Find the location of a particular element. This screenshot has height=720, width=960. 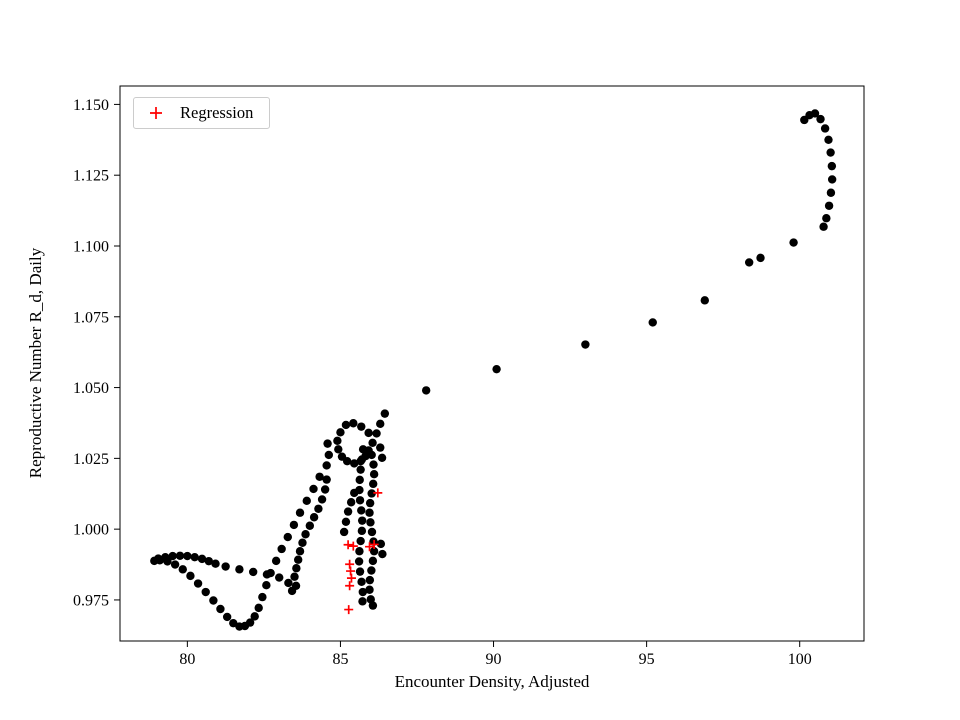

y-axis-ticks: 0.975 1.000 1.025 1.050 1.075 1.100 1.125 1.150 is located at coordinates (96, 353).